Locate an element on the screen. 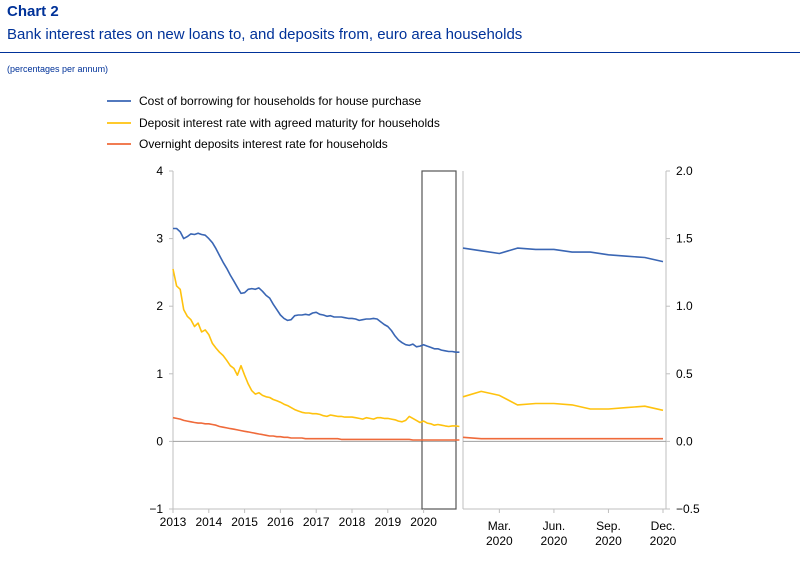 This screenshot has height=566, width=800. right-x-tick-label: Jun. is located at coordinates (554, 526).